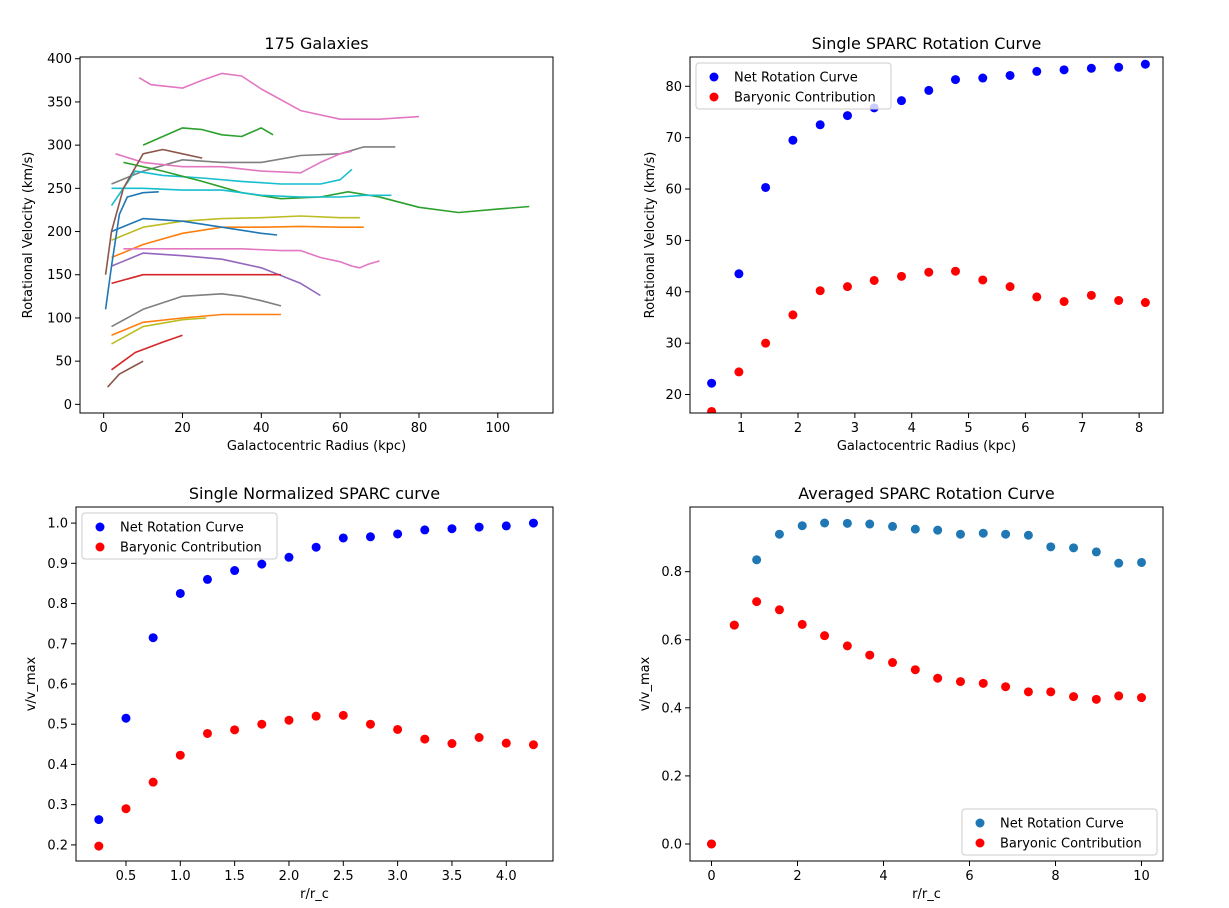 The width and height of the screenshot is (1229, 908). What do you see at coordinates (741, 428) in the screenshot?
I see `x-tick-label: 1` at bounding box center [741, 428].